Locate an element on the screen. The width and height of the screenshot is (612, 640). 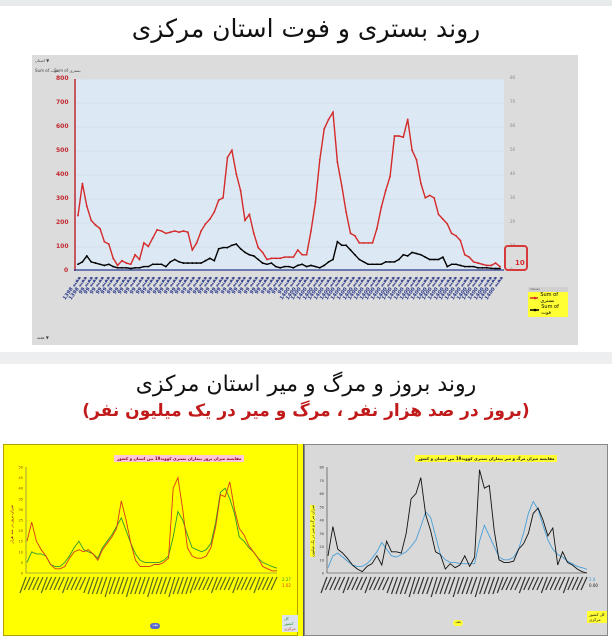
pivot-filter-button: استان ▼ is located at coordinates (42, 60).